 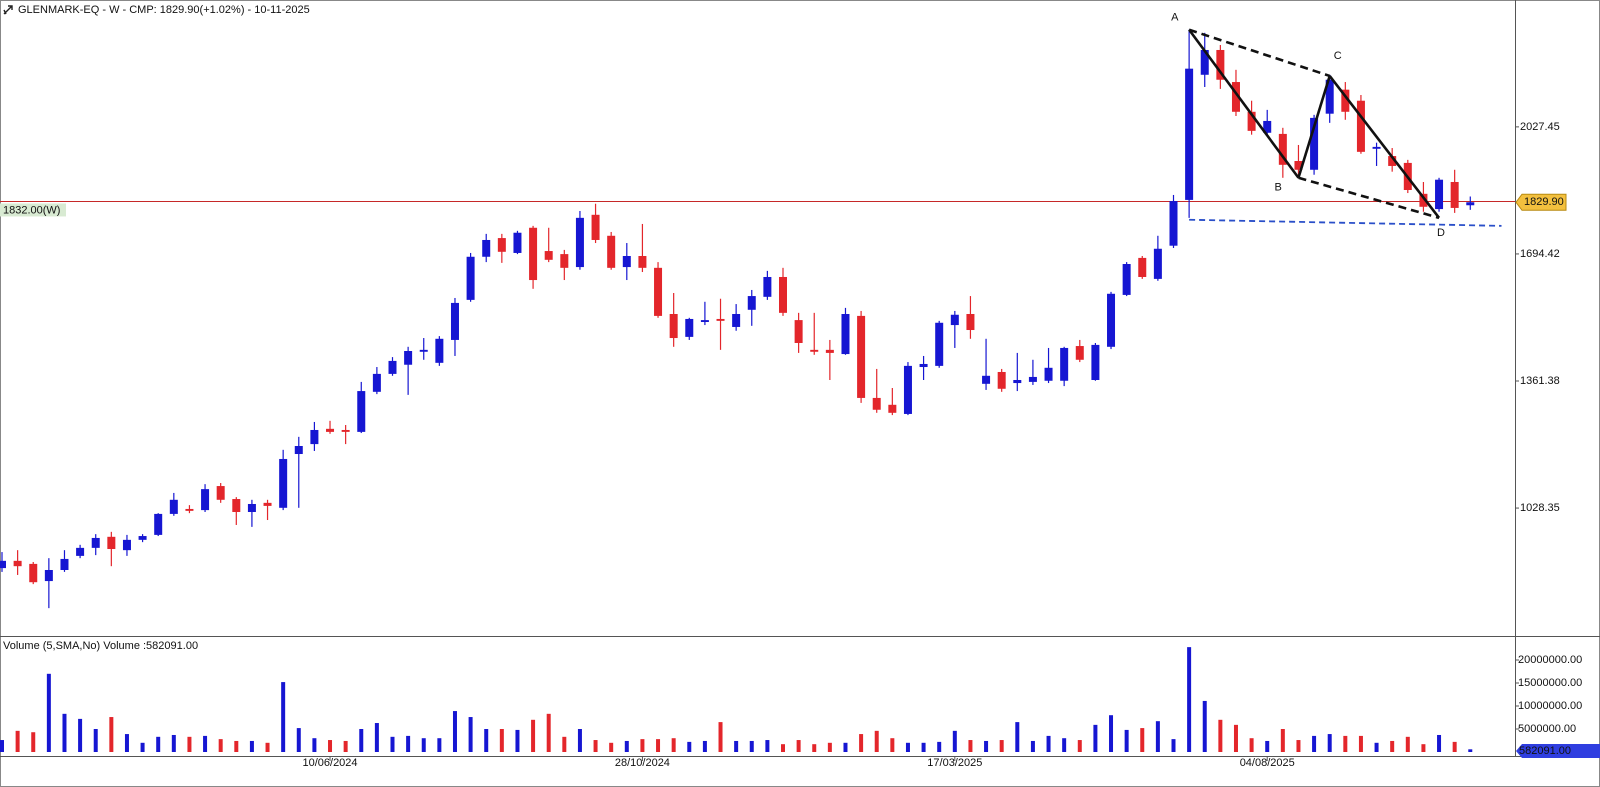 What do you see at coordinates (1244, 103) in the screenshot?
I see `pattern-leg` at bounding box center [1244, 103].